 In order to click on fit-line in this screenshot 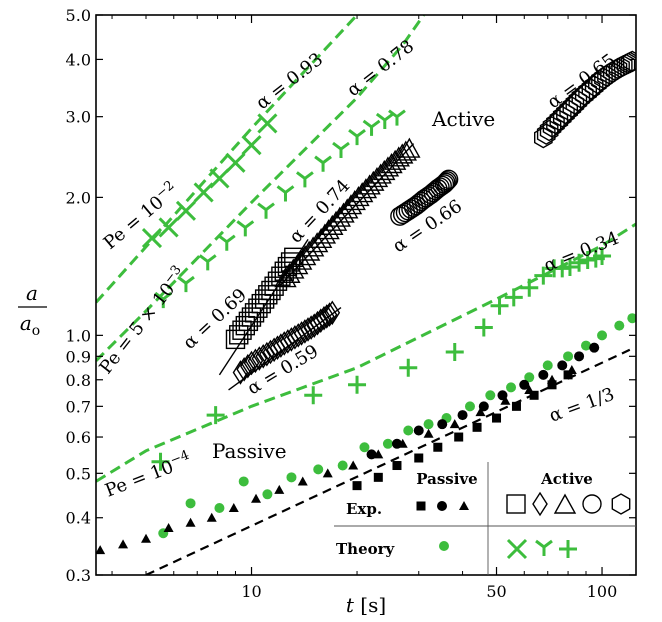, I will do `click(285, 348)`.